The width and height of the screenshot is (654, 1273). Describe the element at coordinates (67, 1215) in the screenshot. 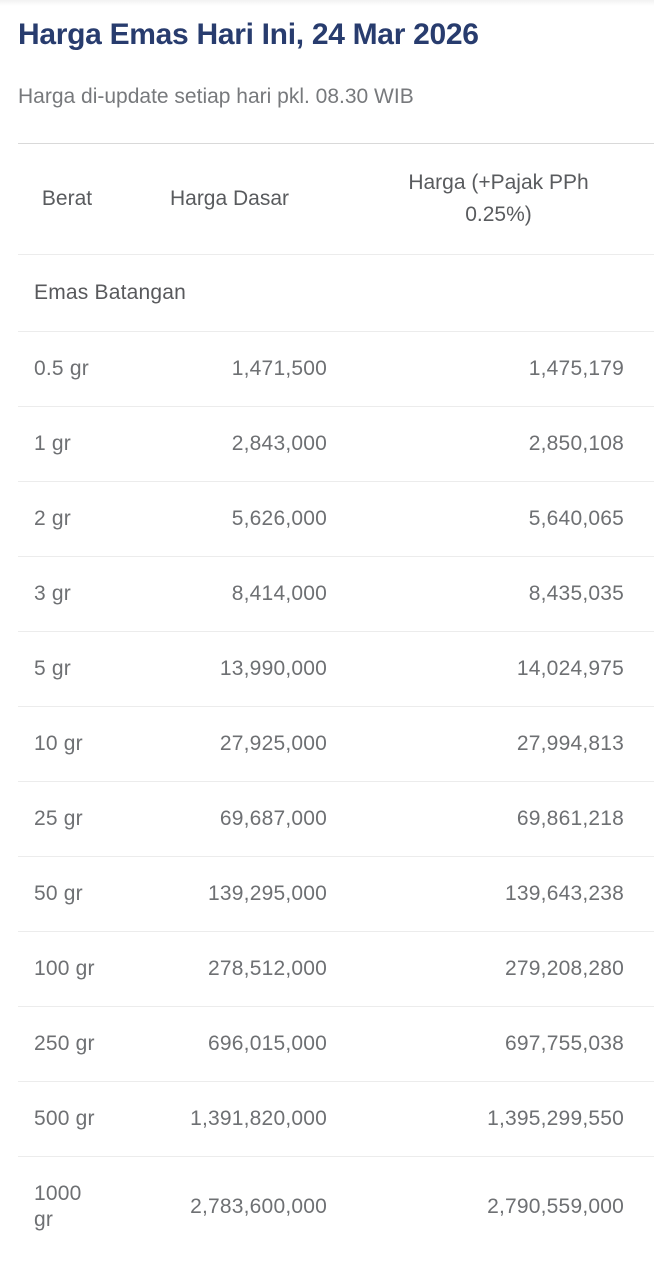

I see `weight-cell: 1000 gr` at that location.